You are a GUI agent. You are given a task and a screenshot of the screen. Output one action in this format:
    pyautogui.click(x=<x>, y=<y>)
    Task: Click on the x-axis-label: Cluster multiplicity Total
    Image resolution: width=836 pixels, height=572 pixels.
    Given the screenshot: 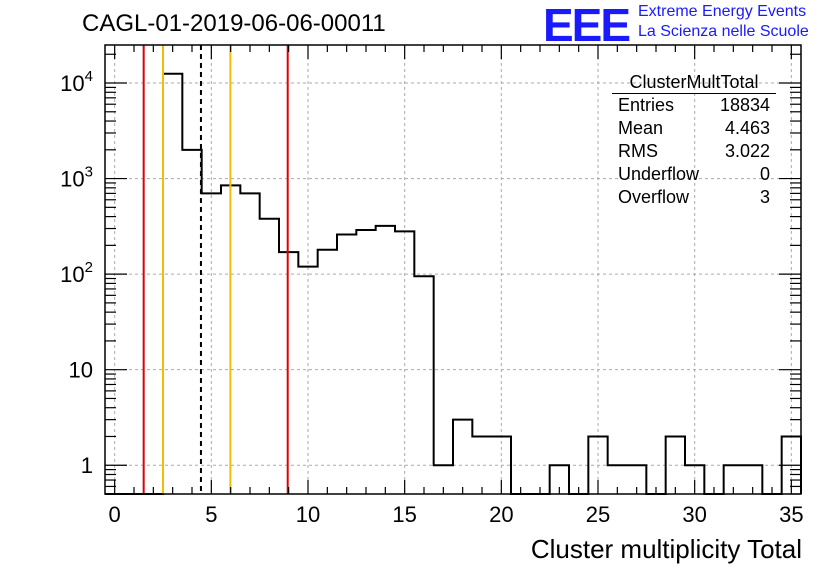 What is the action you would take?
    pyautogui.click(x=666, y=549)
    